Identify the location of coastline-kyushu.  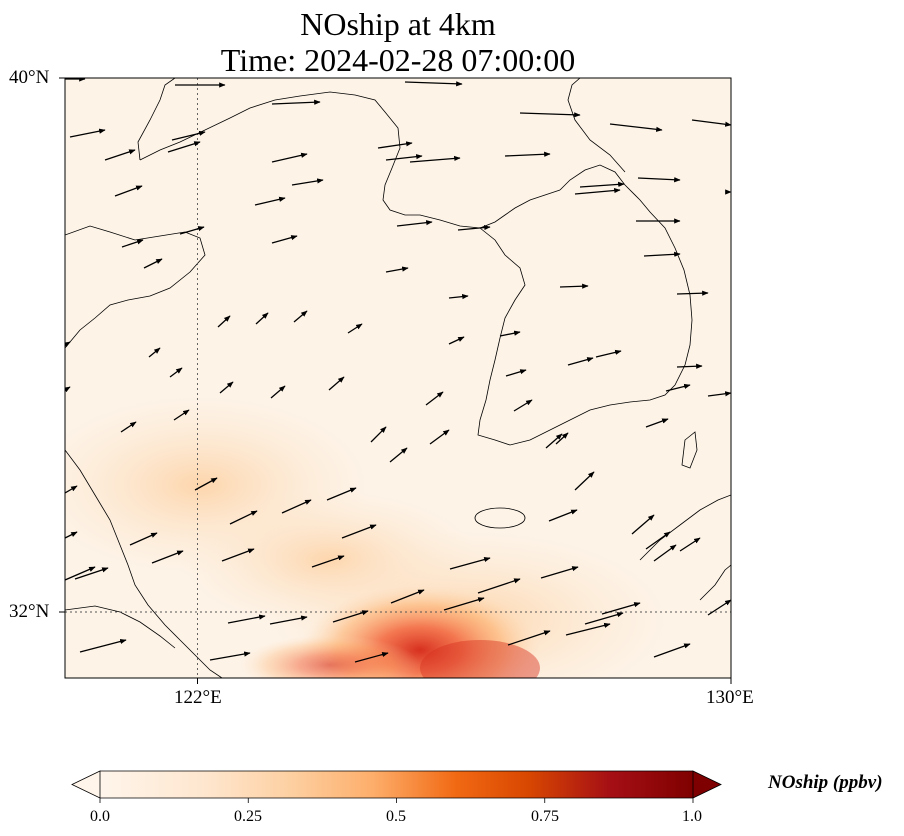
(685, 527).